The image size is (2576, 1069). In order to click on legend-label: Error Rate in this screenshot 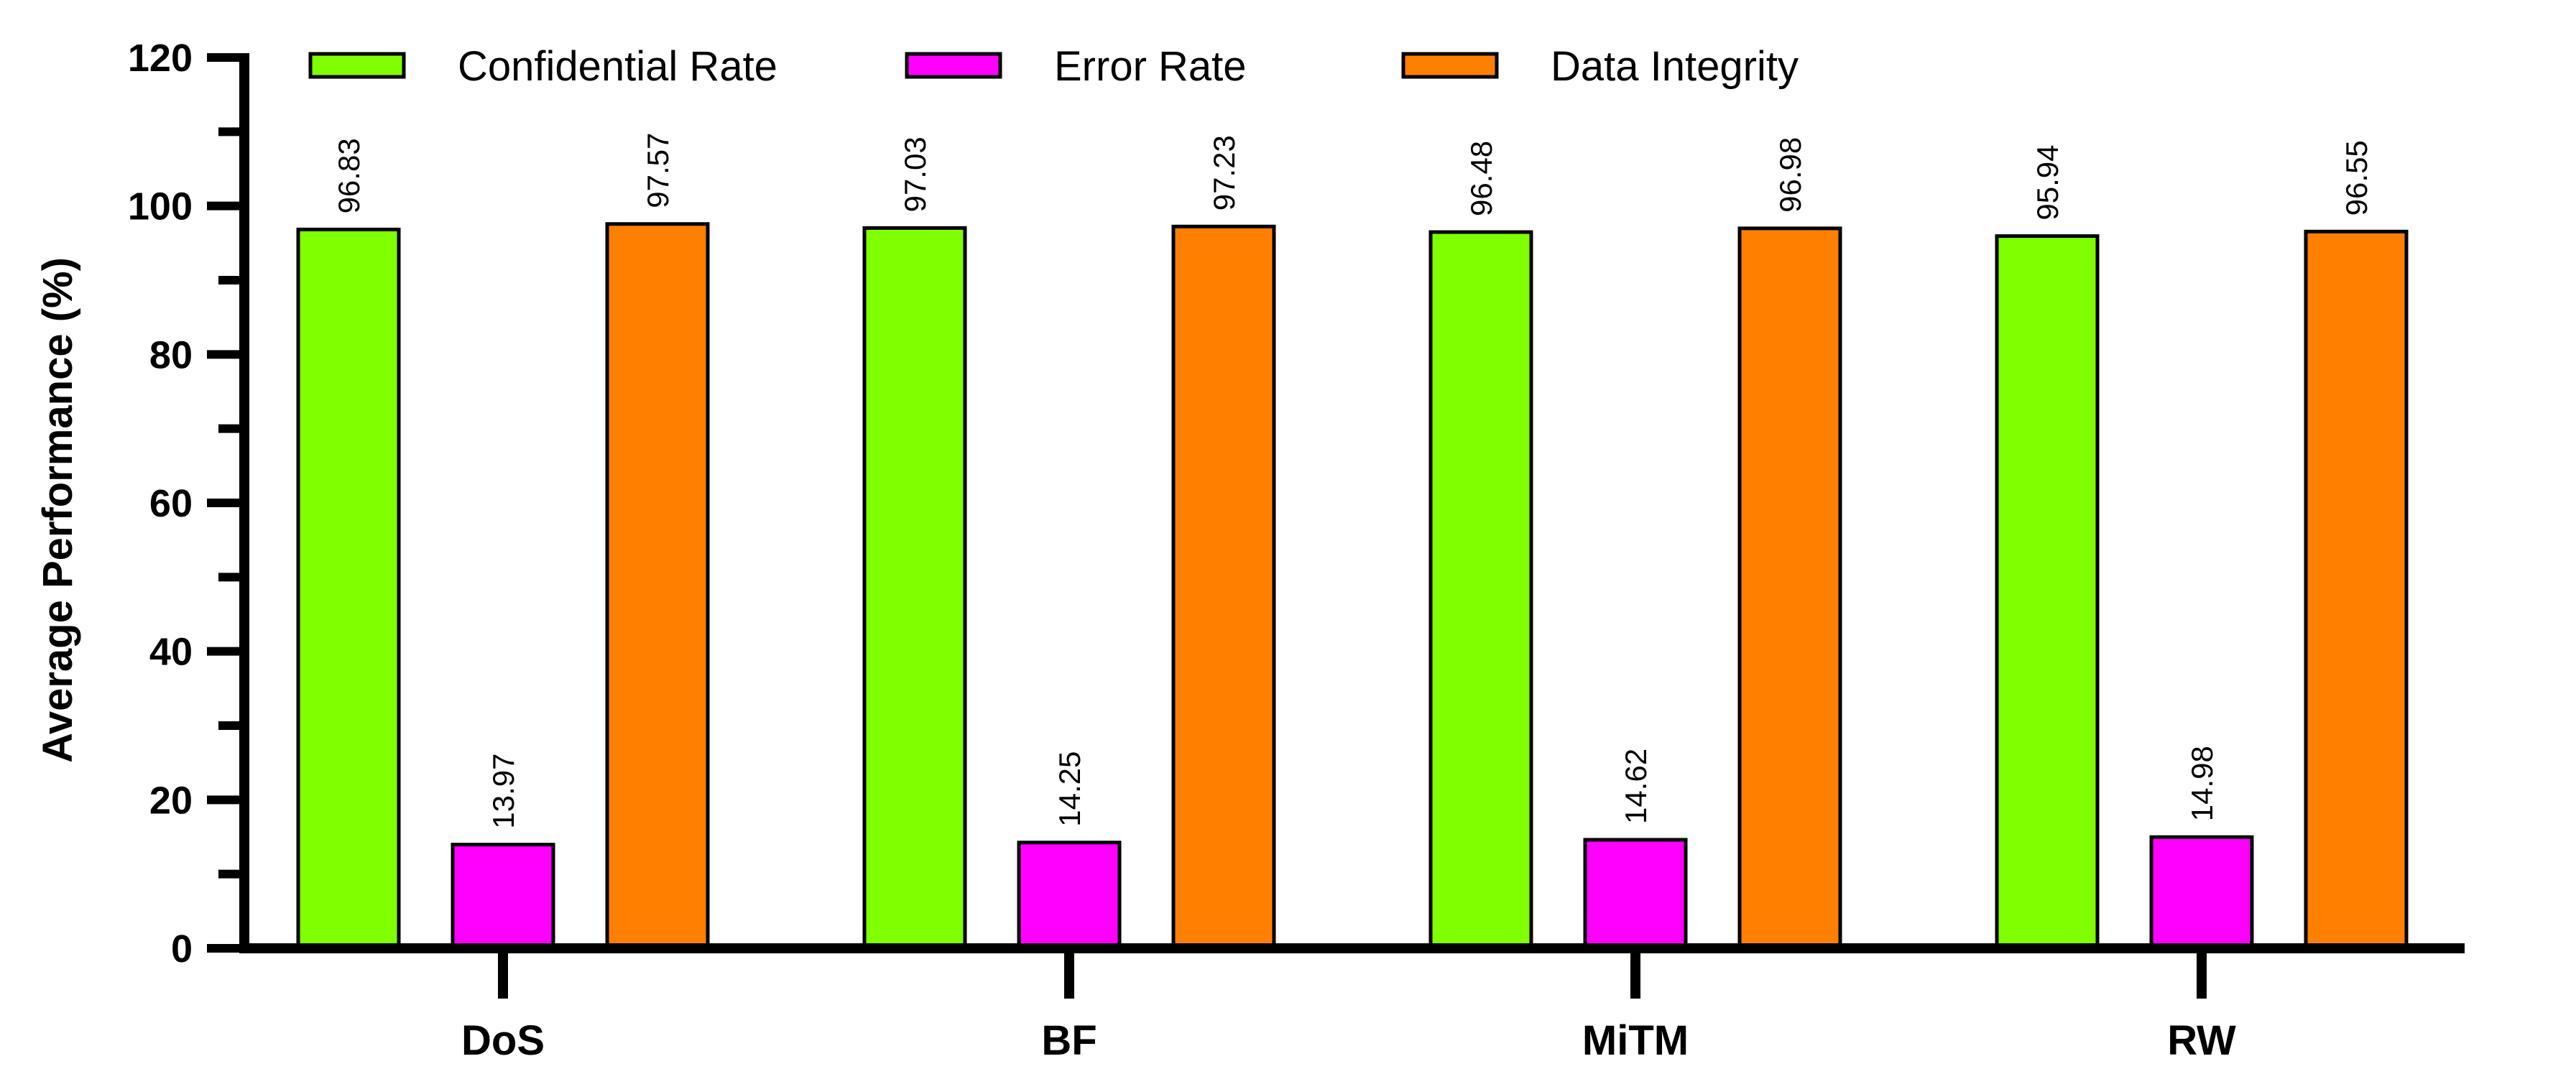, I will do `click(1150, 66)`.